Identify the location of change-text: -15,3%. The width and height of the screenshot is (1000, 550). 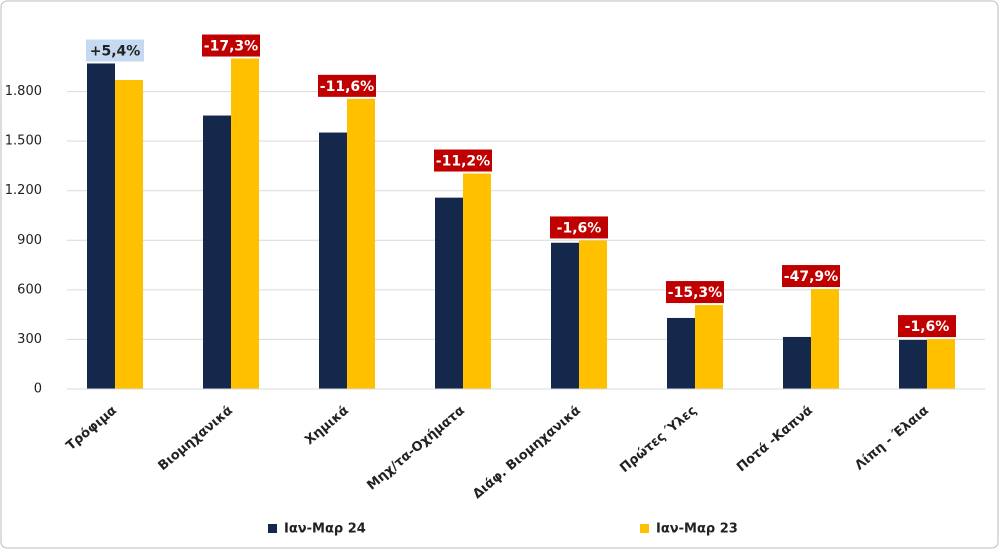
(695, 293).